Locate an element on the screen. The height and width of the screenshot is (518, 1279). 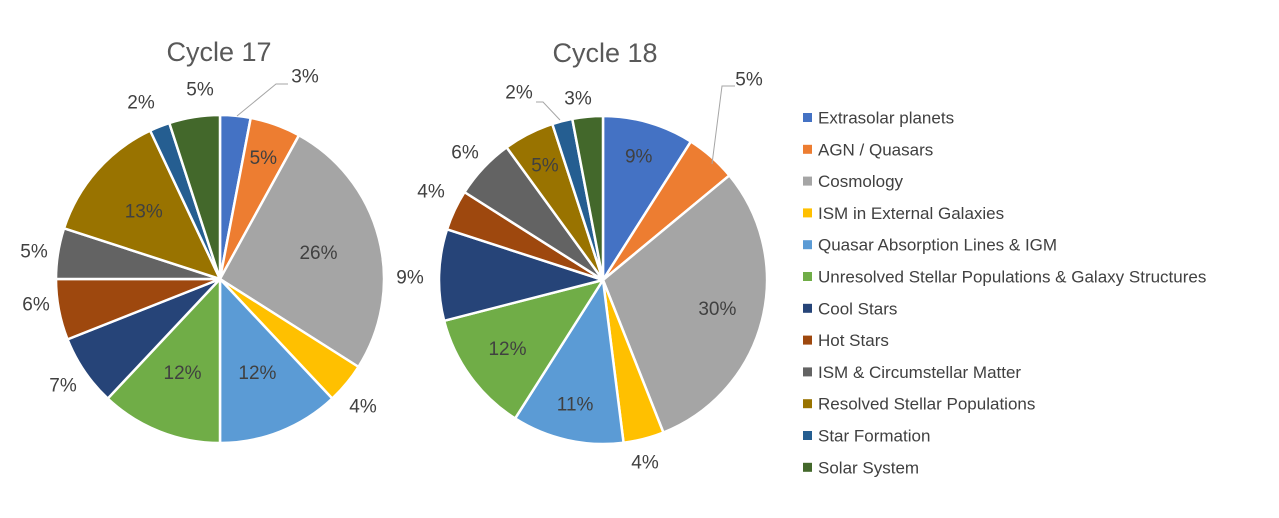
data-label-cosmology: 30% is located at coordinates (717, 309).